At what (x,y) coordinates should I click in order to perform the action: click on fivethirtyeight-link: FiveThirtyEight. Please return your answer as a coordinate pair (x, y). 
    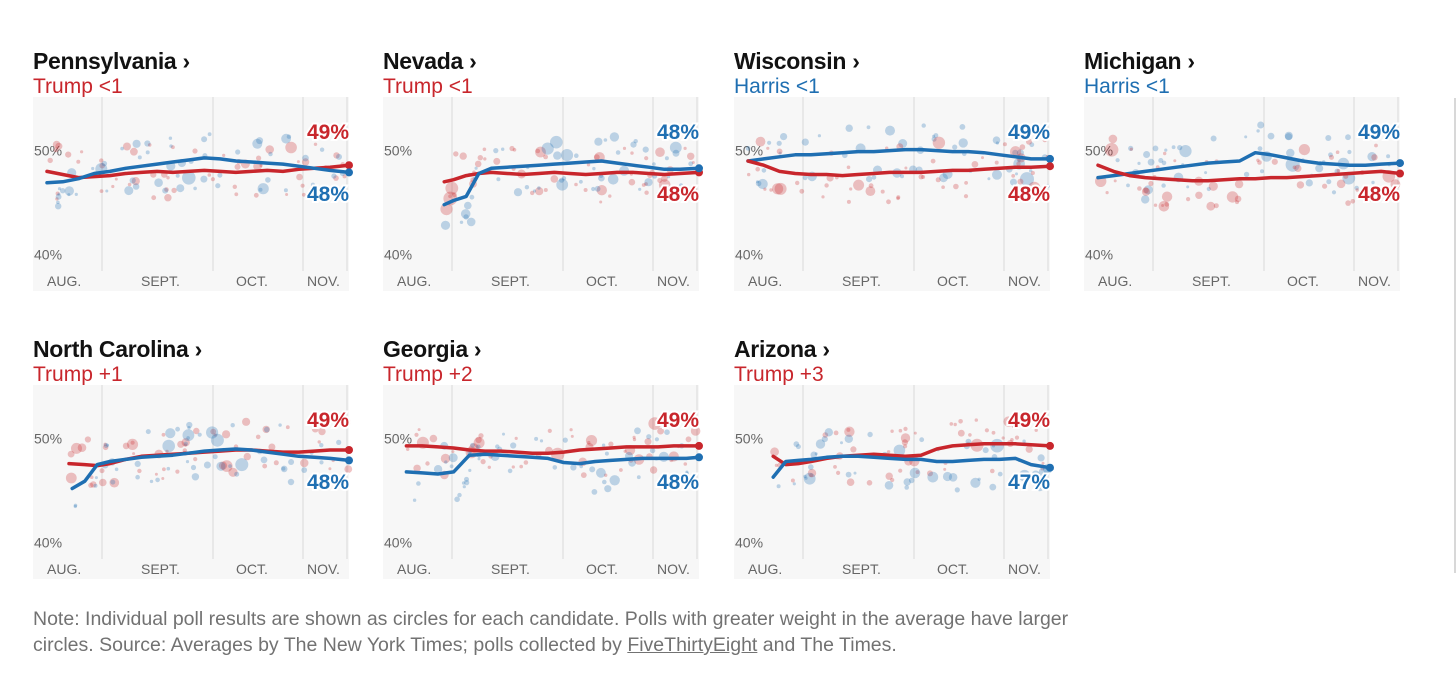
    Looking at the image, I should click on (692, 645).